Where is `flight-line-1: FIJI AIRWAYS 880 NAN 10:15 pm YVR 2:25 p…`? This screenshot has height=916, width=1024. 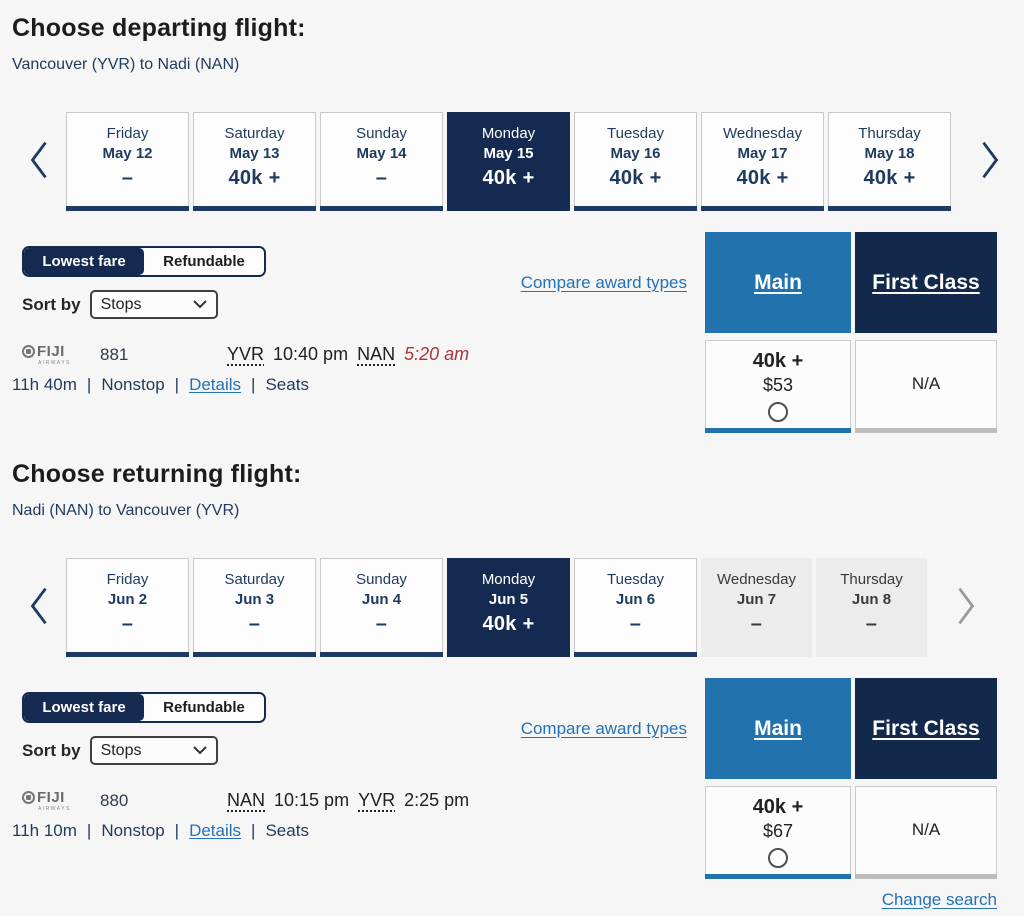
flight-line-1: FIJI AIRWAYS 880 NAN 10:15 pm YVR 2:25 p… is located at coordinates (358, 800).